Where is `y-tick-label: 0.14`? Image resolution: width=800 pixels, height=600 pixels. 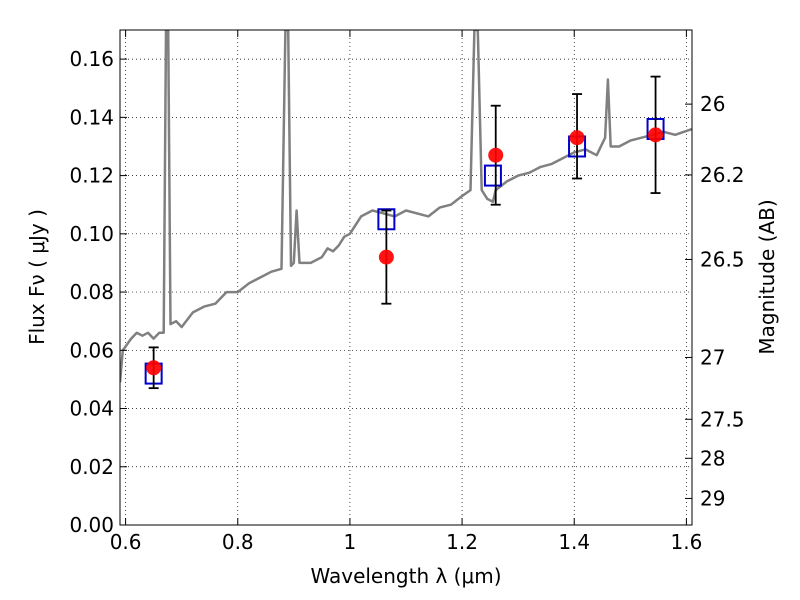
y-tick-label: 0.14 is located at coordinates (91, 117).